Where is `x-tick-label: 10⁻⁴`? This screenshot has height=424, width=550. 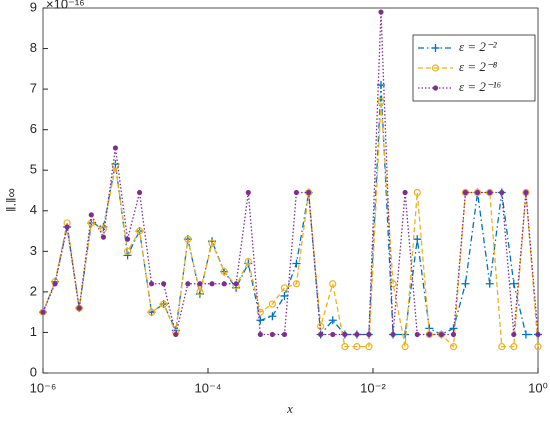 x-tick-label: 10⁻⁴ is located at coordinates (208, 387).